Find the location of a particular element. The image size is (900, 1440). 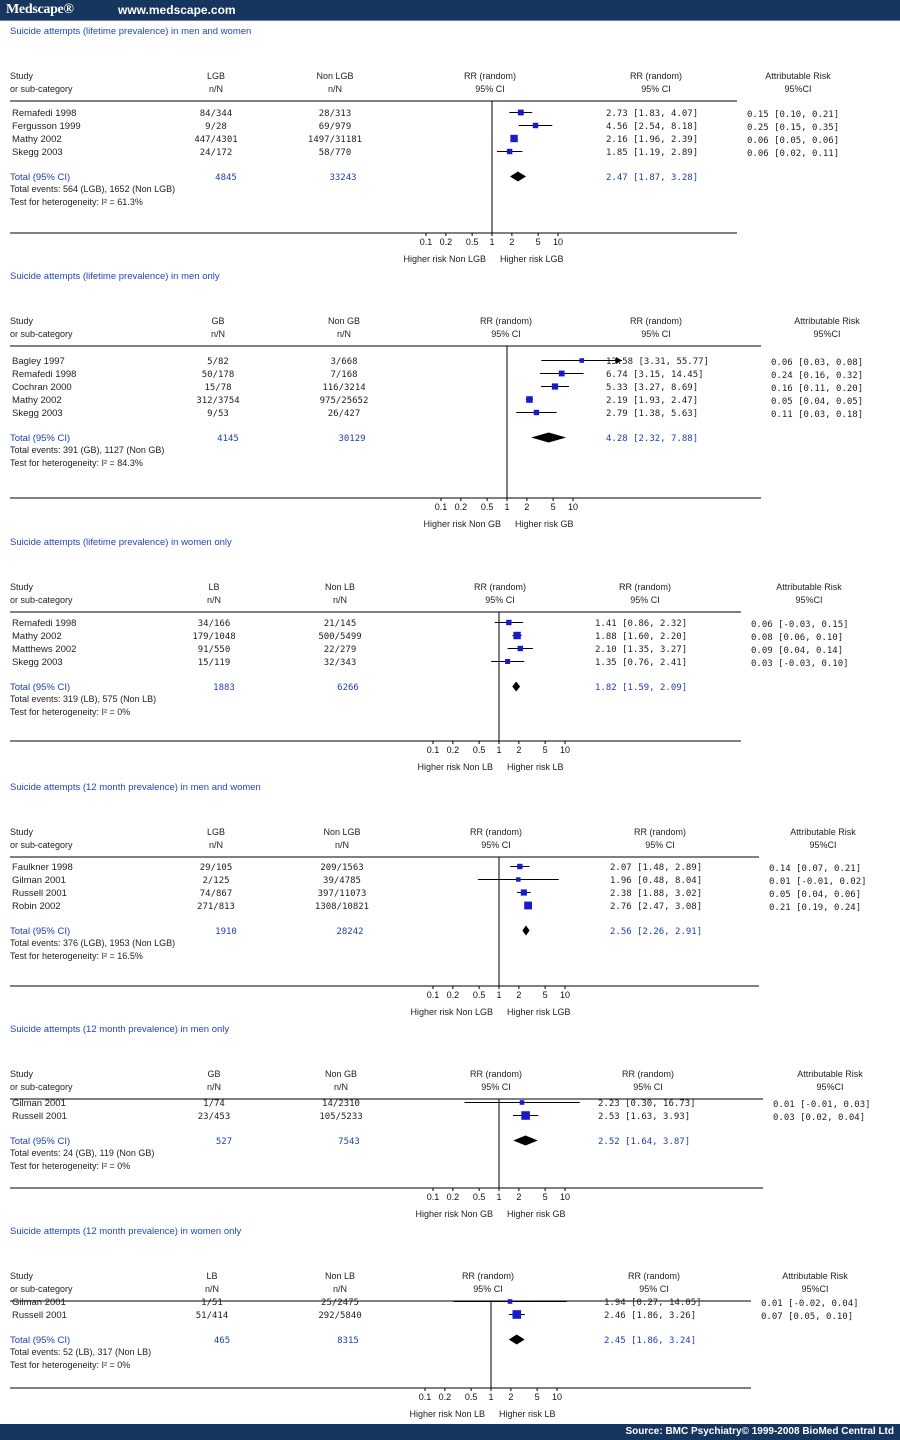

study-rr-ci: 2.76 [2.47, 3.08] is located at coordinates (656, 907).